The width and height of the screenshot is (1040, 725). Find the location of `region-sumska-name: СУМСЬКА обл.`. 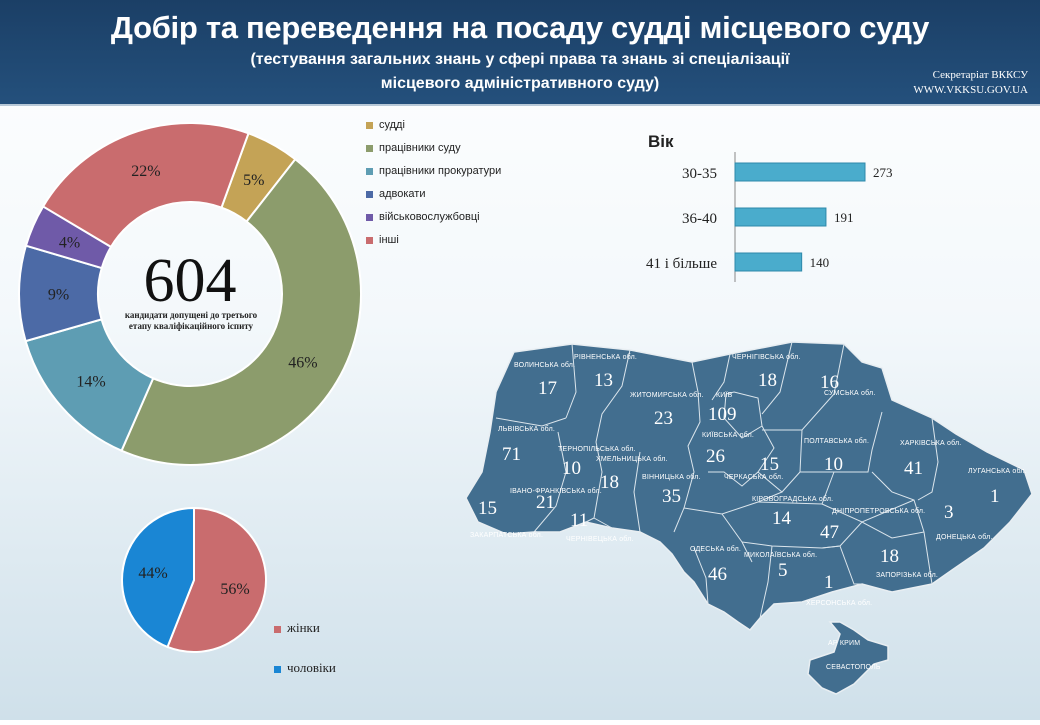

region-sumska-name: СУМСЬКА обл. is located at coordinates (850, 393).